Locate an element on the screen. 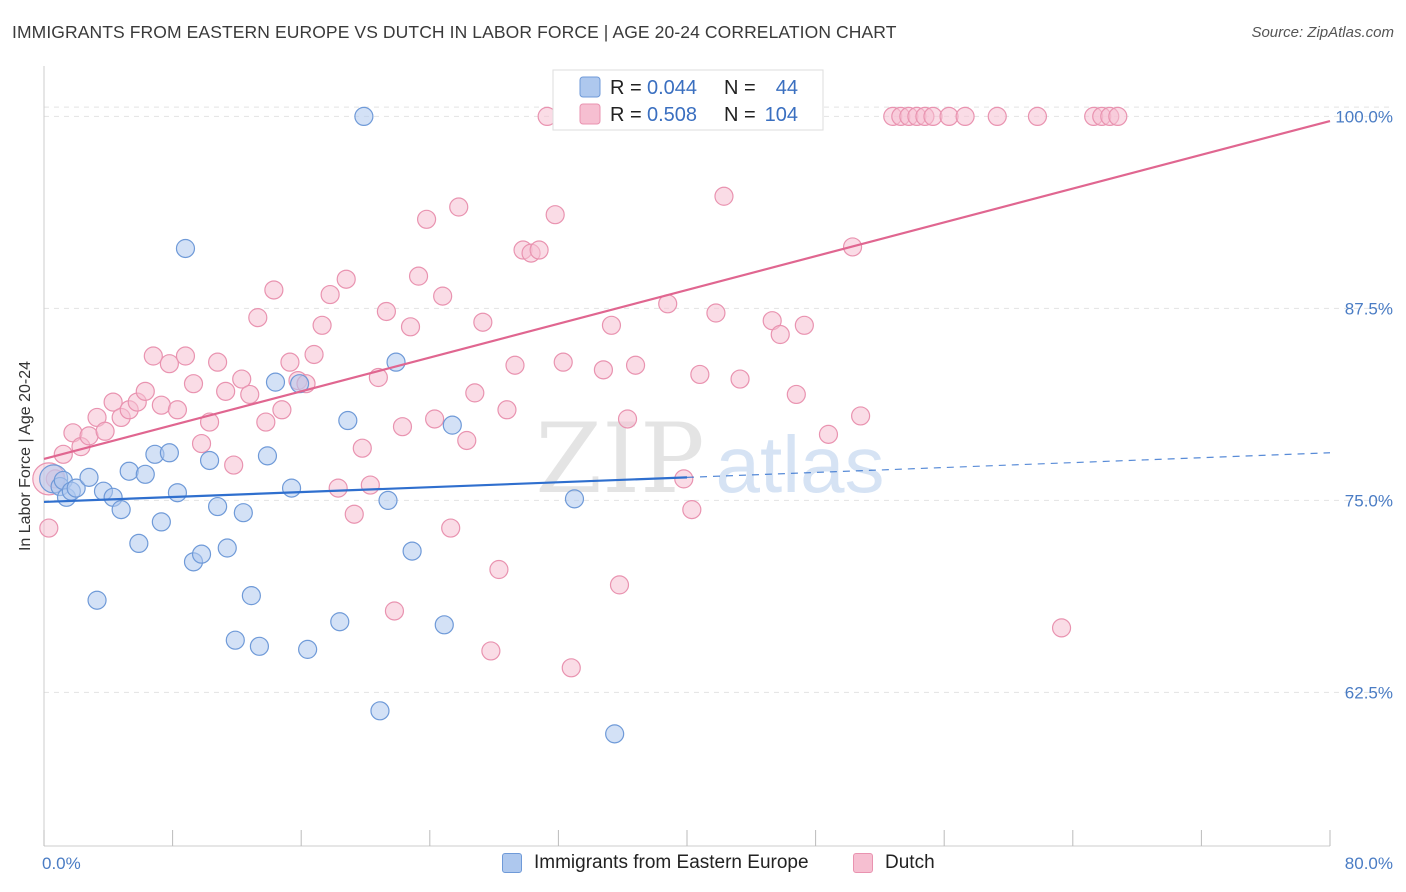  bottom-legend-item-blue: Immigrants from Eastern Europe is located at coordinates (655, 863).